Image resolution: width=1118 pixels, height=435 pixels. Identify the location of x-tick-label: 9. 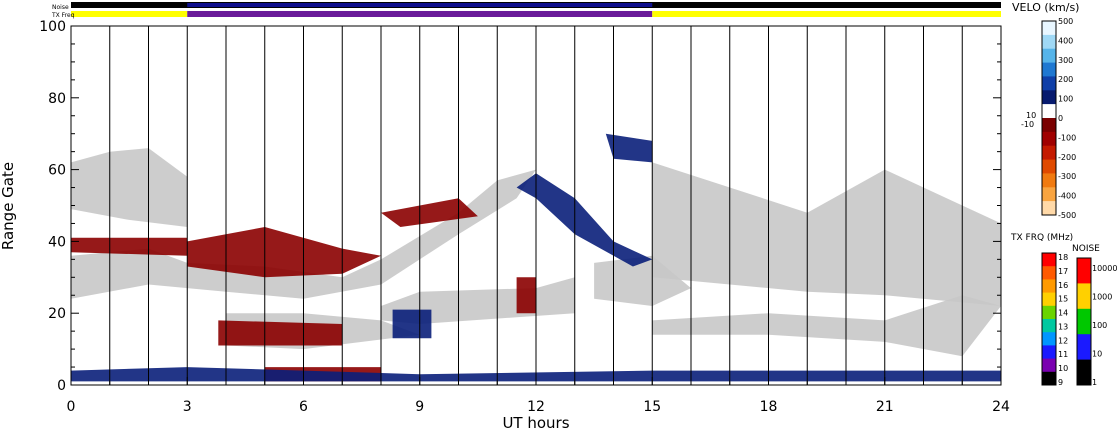
(419, 407).